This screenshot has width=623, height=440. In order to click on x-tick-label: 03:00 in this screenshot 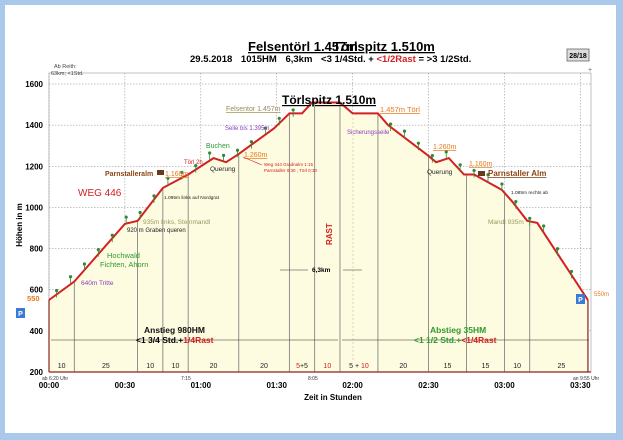, I will do `click(504, 385)`.